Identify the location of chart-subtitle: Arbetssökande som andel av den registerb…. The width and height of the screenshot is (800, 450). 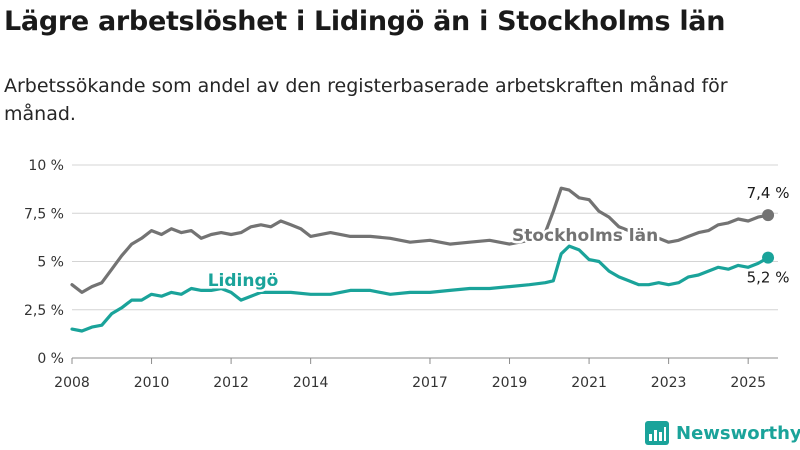
(366, 100).